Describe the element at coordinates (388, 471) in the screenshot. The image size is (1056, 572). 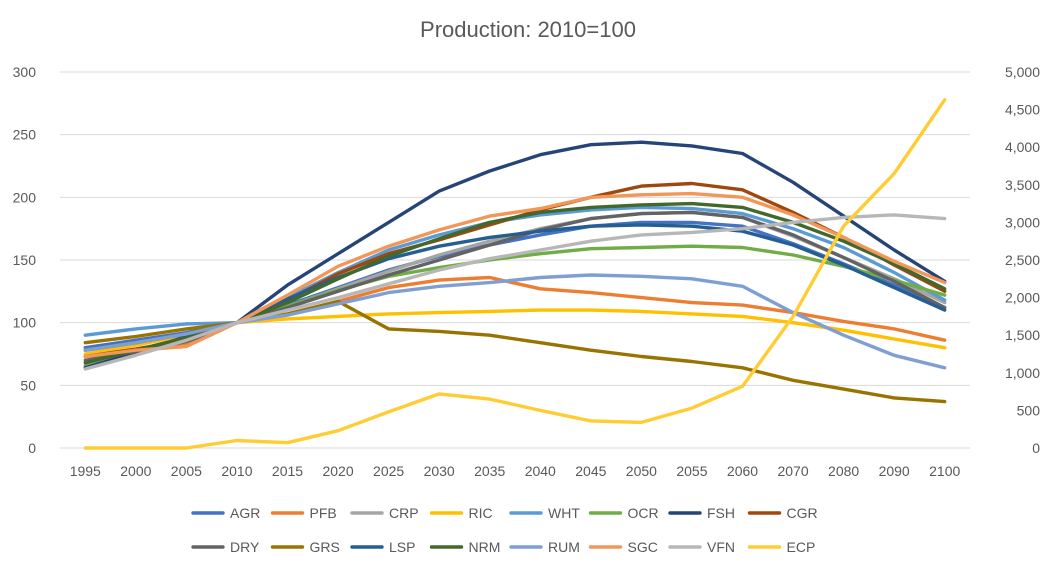
I see `x-tick-label: 2025` at that location.